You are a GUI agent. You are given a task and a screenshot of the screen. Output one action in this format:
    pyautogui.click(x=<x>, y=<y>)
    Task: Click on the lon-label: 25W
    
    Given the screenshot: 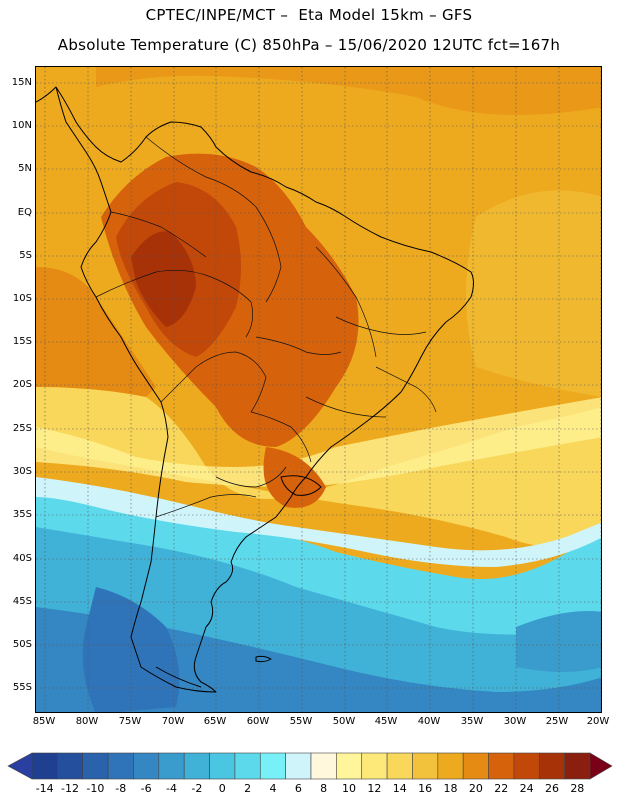 What is the action you would take?
    pyautogui.click(x=557, y=721)
    